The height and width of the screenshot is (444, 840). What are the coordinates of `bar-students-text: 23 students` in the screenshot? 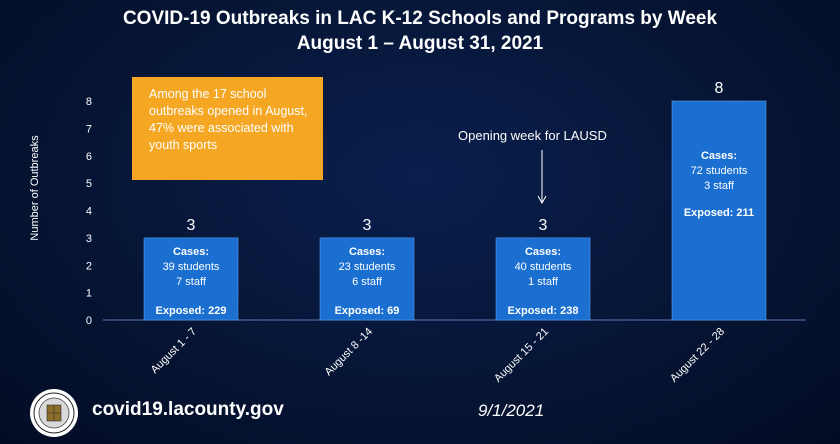 It's located at (367, 267).